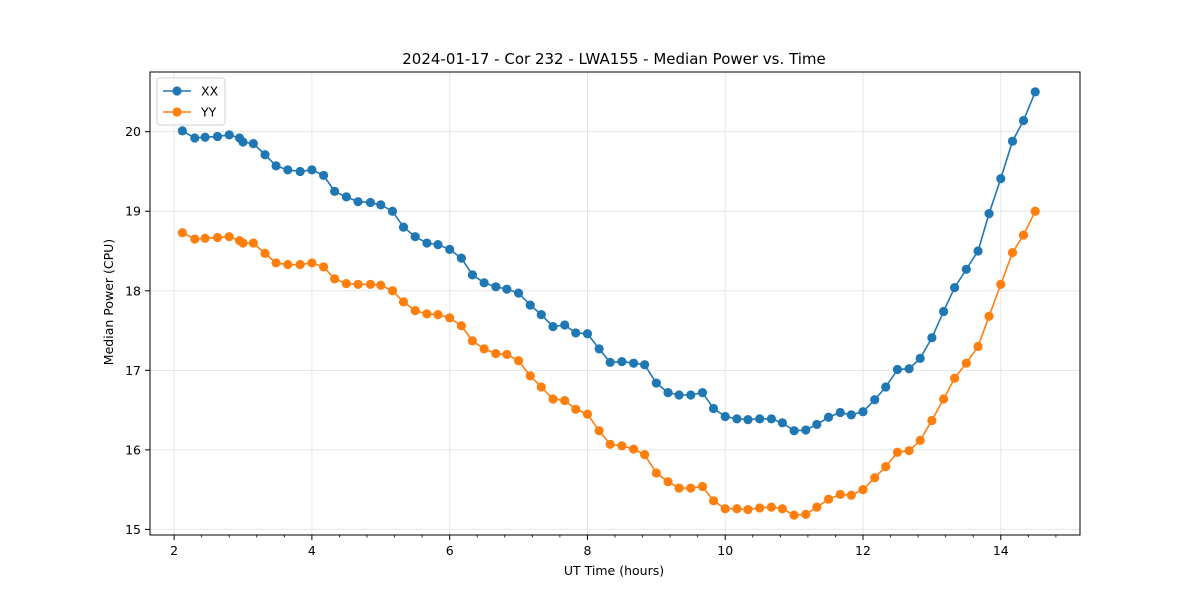 The image size is (1200, 600). What do you see at coordinates (191, 91) in the screenshot?
I see `legend-item-xx: XX` at bounding box center [191, 91].